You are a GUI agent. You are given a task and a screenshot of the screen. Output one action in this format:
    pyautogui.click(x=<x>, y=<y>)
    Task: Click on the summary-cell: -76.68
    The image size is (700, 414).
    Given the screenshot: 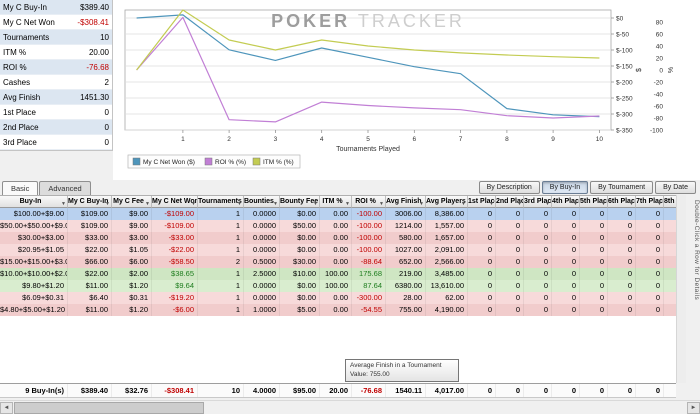 What is the action you would take?
    pyautogui.click(x=369, y=390)
    